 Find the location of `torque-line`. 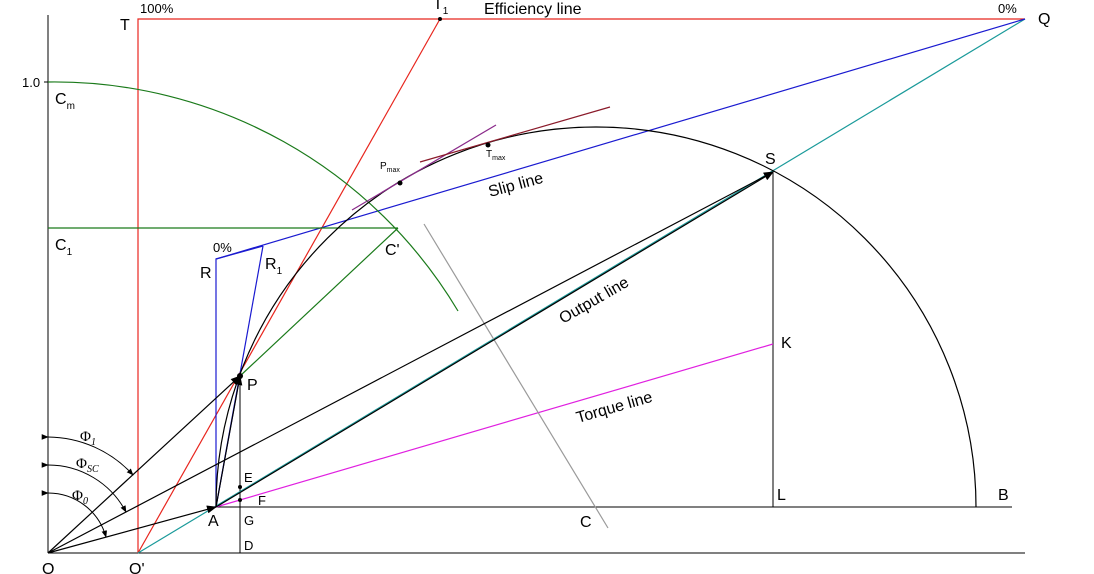

torque-line is located at coordinates (494, 425).